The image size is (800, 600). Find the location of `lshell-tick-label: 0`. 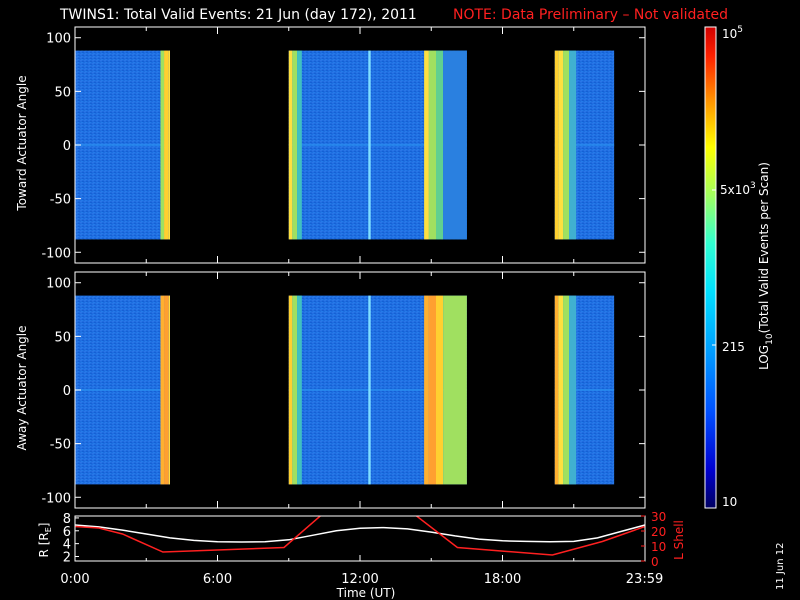

lshell-tick-label: 0 is located at coordinates (655, 562).